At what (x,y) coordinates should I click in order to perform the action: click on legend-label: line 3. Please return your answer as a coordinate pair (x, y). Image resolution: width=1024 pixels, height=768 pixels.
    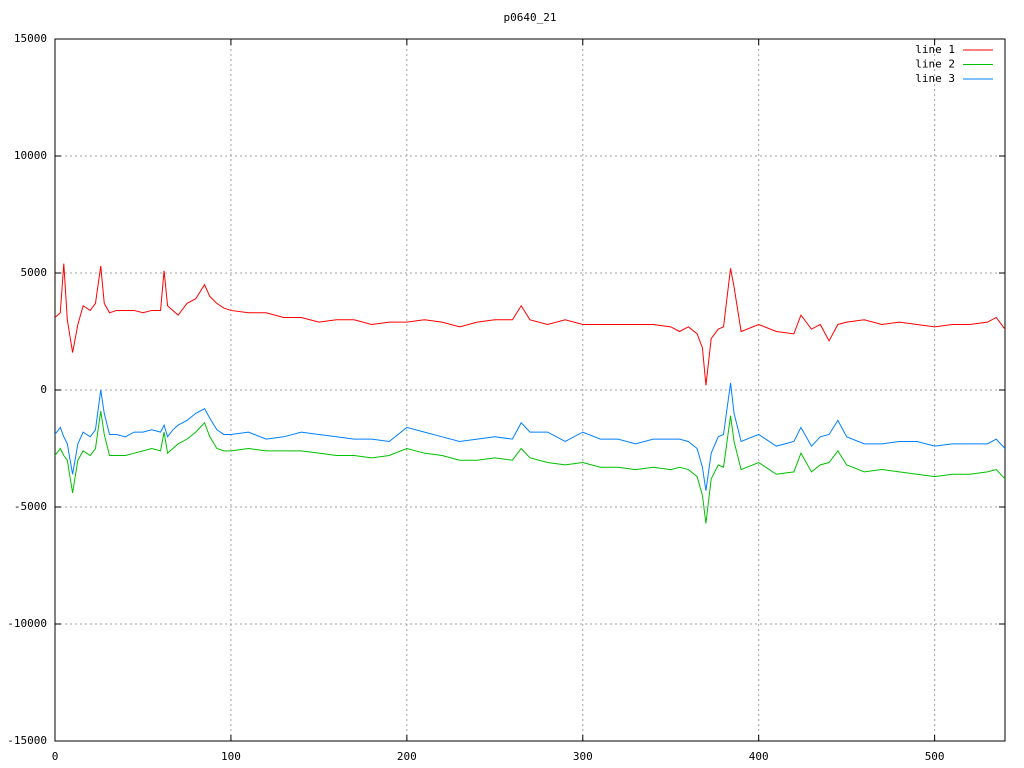
    Looking at the image, I should click on (935, 78).